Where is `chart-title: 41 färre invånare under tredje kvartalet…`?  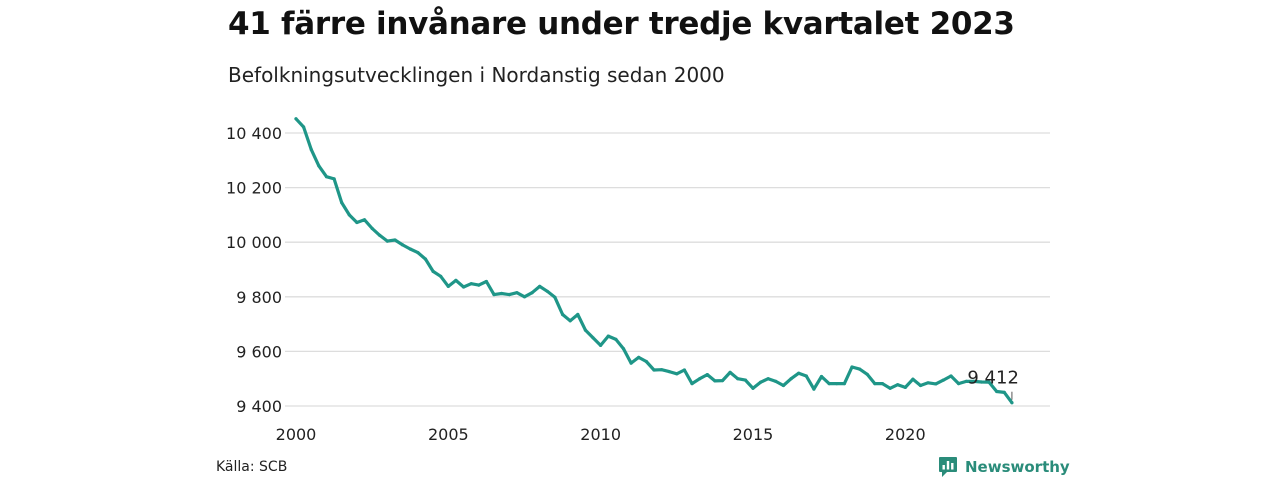 chart-title: 41 färre invånare under tredje kvartalet… is located at coordinates (621, 24).